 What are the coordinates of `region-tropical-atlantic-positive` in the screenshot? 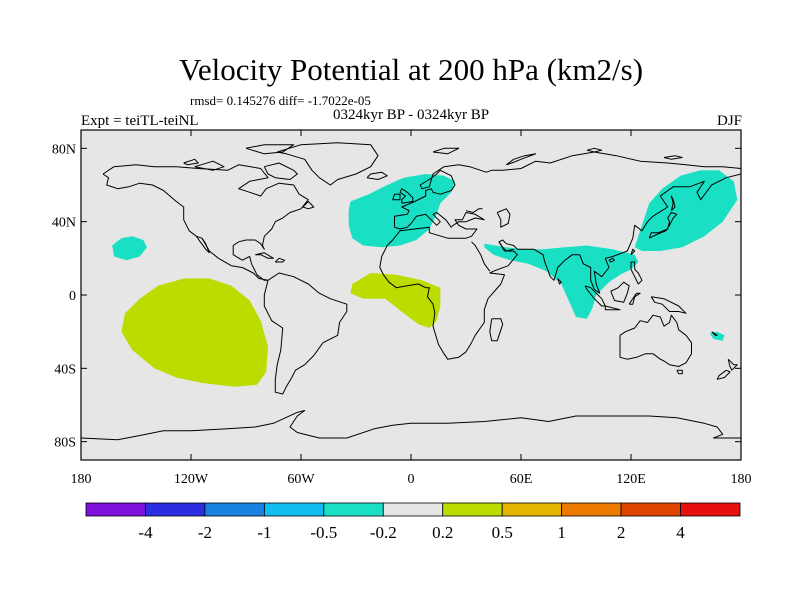 It's located at (395, 300).